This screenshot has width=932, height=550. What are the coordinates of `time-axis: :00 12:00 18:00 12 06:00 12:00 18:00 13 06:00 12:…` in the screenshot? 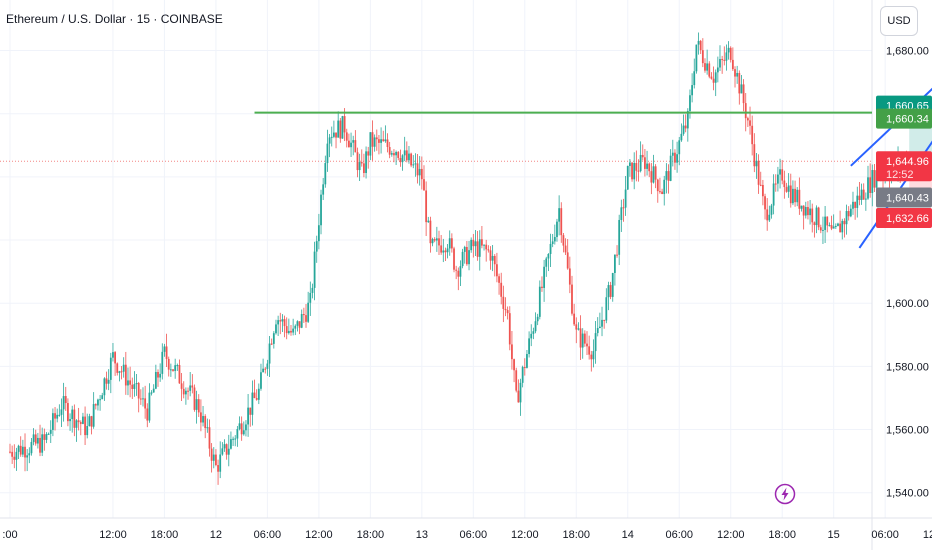 It's located at (467, 535).